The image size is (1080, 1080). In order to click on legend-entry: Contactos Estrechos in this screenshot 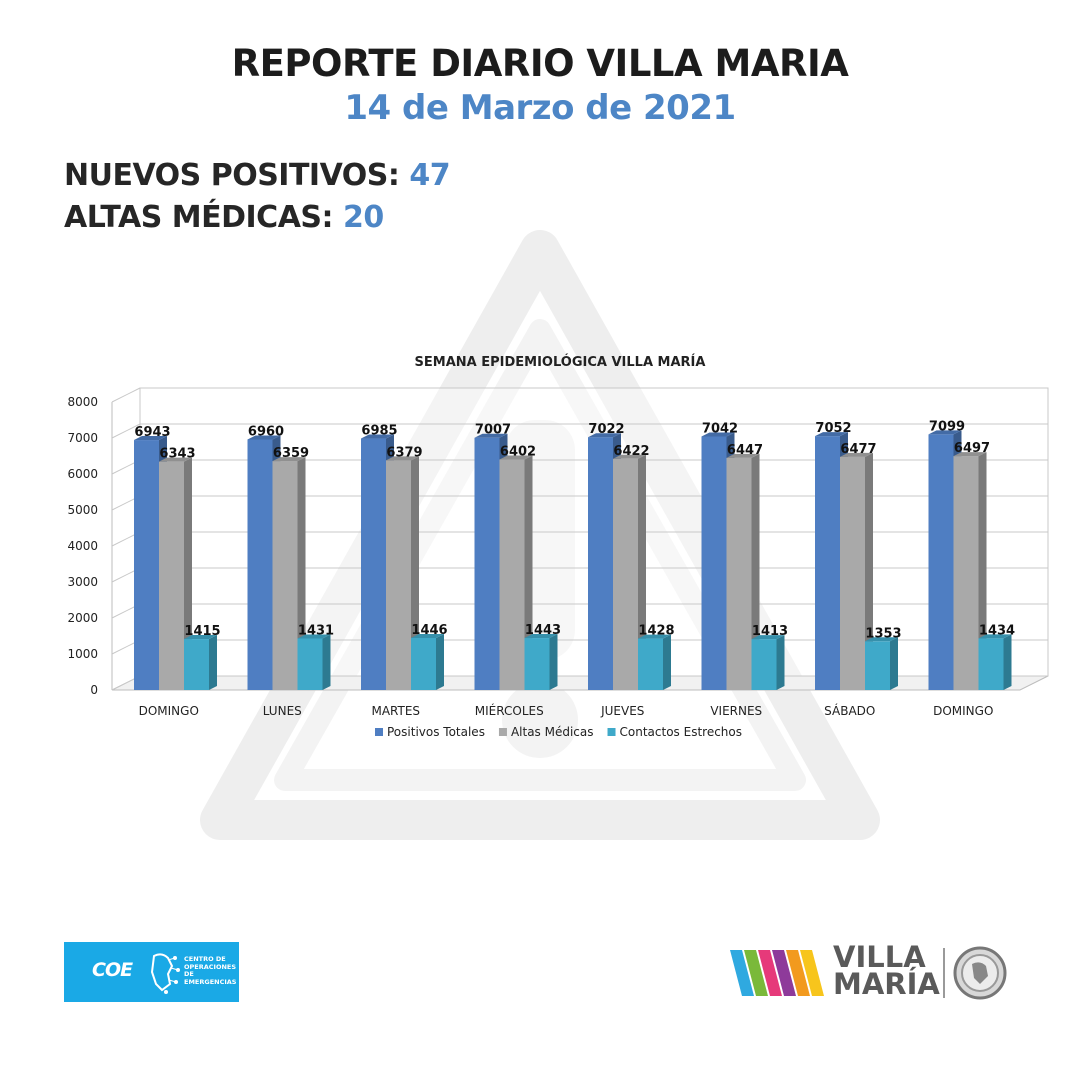, I will do `click(681, 732)`.